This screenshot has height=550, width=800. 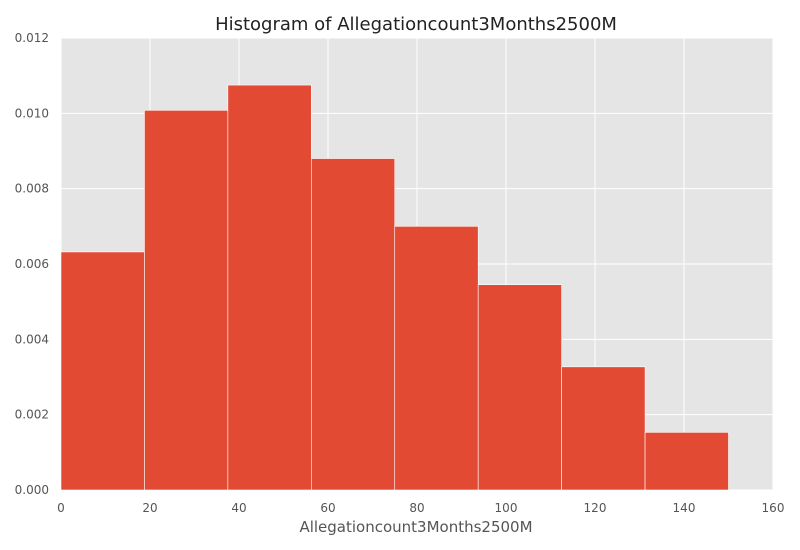 What do you see at coordinates (32, 113) in the screenshot?
I see `y-tick-label: 0.010` at bounding box center [32, 113].